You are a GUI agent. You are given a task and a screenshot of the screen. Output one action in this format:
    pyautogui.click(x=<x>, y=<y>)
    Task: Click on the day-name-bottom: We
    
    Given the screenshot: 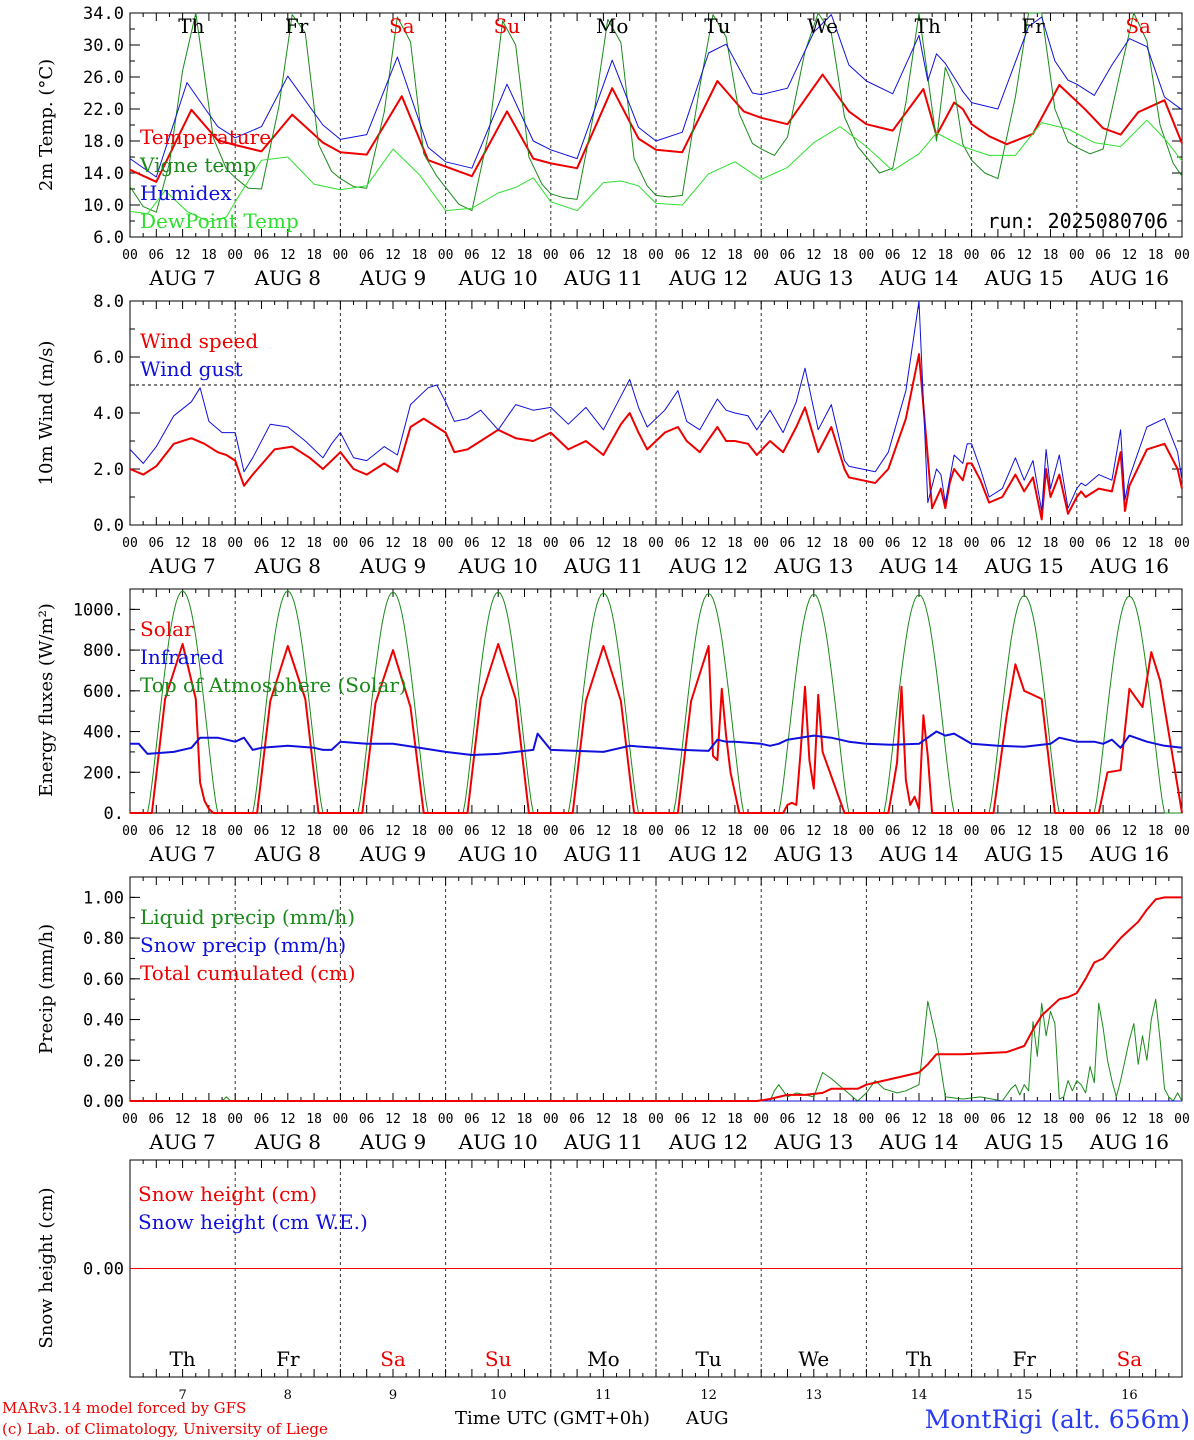 What is the action you would take?
    pyautogui.click(x=813, y=1359)
    